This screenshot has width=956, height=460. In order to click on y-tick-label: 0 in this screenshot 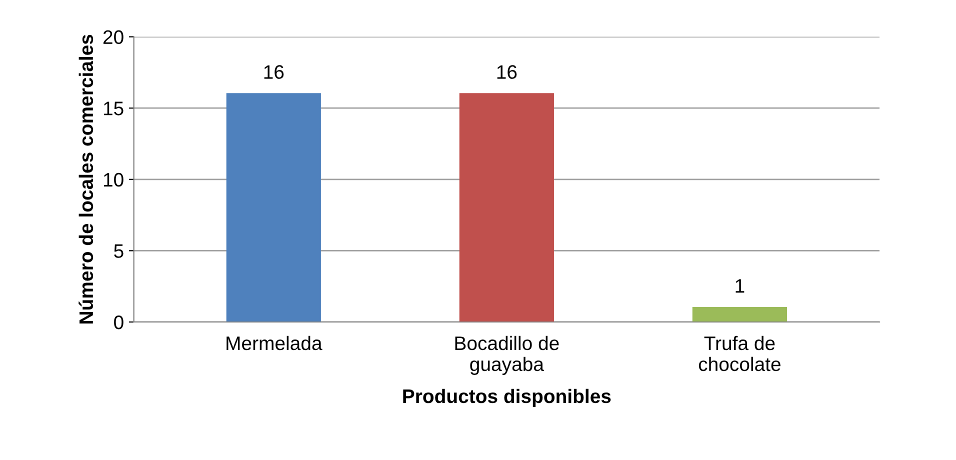, I will do `click(119, 322)`.